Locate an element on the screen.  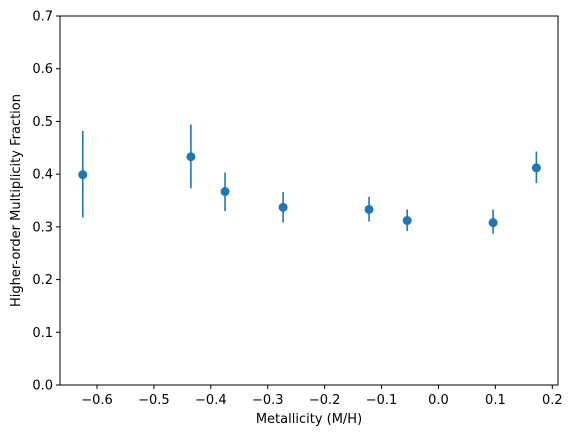
y-tick-label: 0.0 is located at coordinates (42, 386).